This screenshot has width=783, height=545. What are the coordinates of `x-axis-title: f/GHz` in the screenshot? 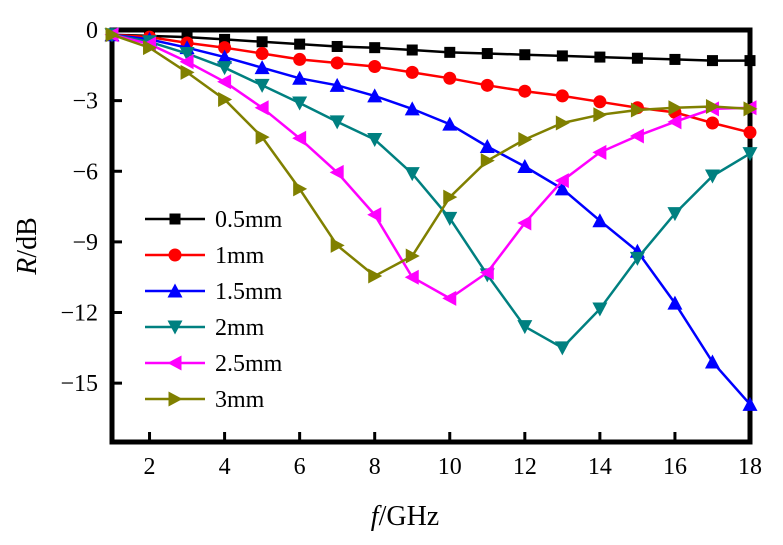 It's located at (405, 516).